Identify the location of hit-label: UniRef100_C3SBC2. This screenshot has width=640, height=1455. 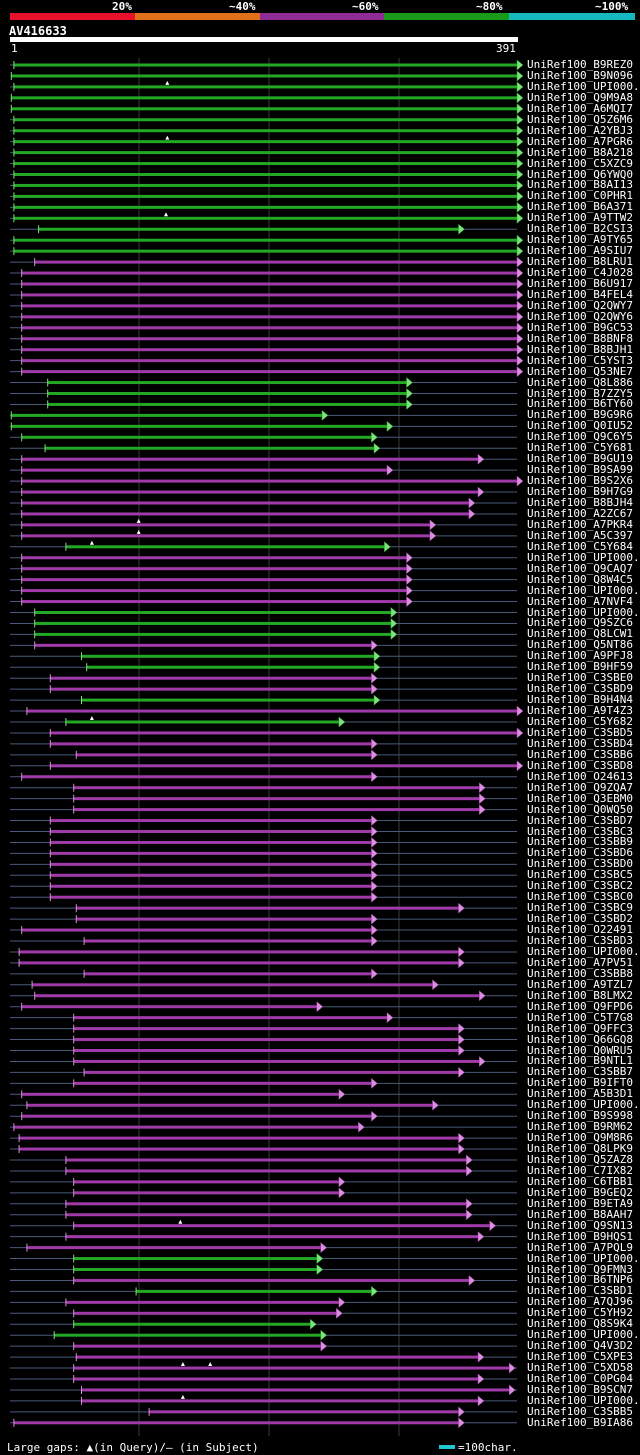
(580, 886).